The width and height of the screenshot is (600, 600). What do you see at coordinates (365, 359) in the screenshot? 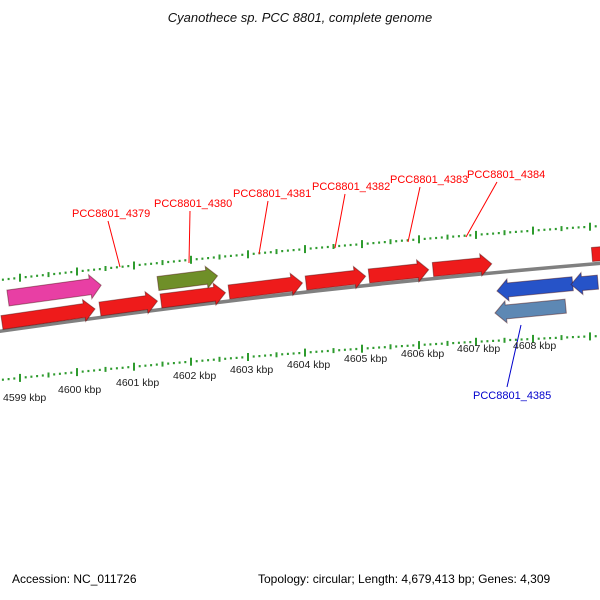
I see `ruler-label: 4605 kbp` at bounding box center [365, 359].